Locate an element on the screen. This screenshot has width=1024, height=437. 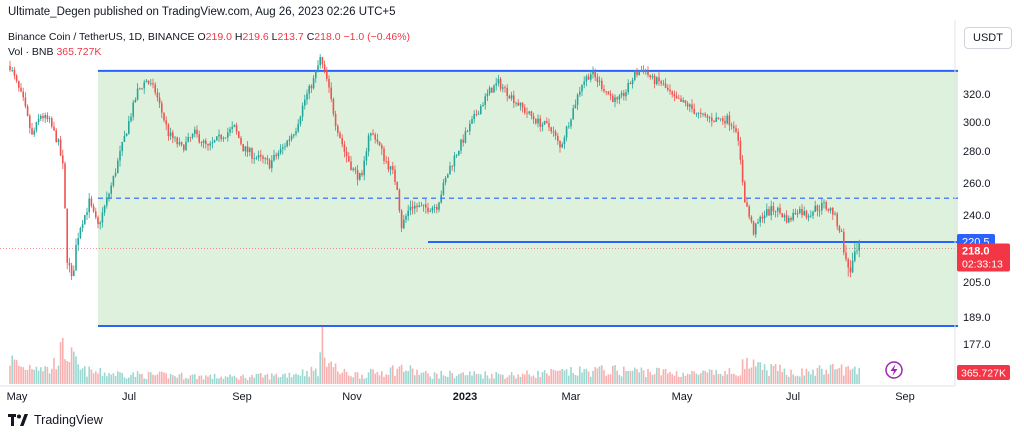
tradingview-logo: TradingView is located at coordinates (55, 420).